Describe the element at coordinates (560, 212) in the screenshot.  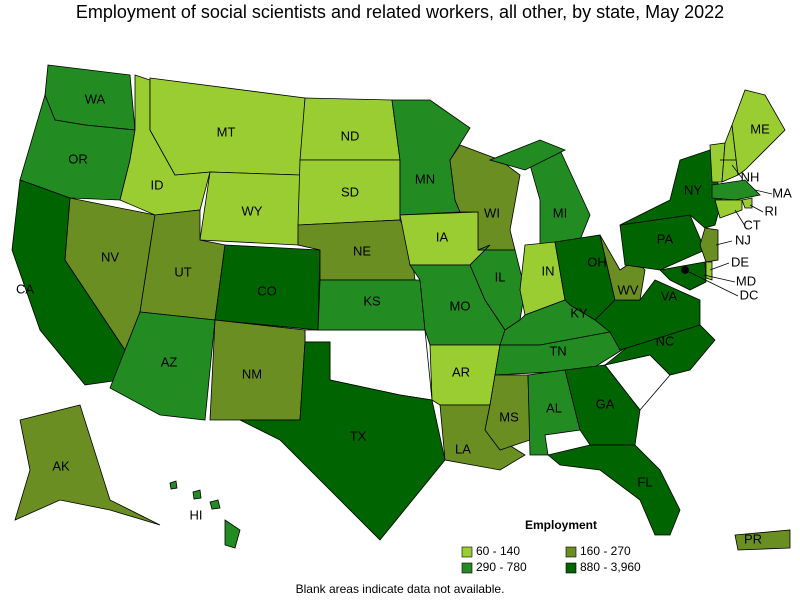
I see `state-label: MI` at that location.